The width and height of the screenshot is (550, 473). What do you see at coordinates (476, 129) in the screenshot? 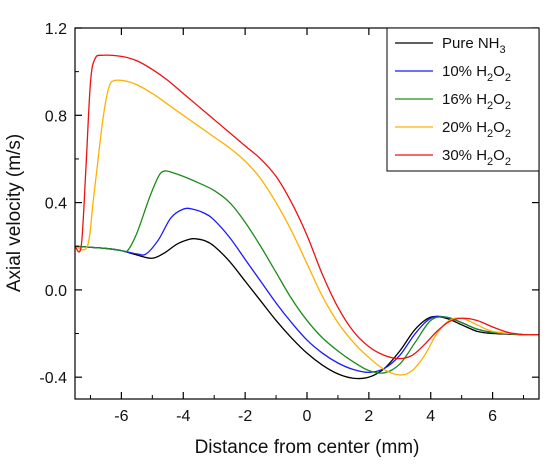
I see `legend-label-4: 20% H2O2` at bounding box center [476, 129].